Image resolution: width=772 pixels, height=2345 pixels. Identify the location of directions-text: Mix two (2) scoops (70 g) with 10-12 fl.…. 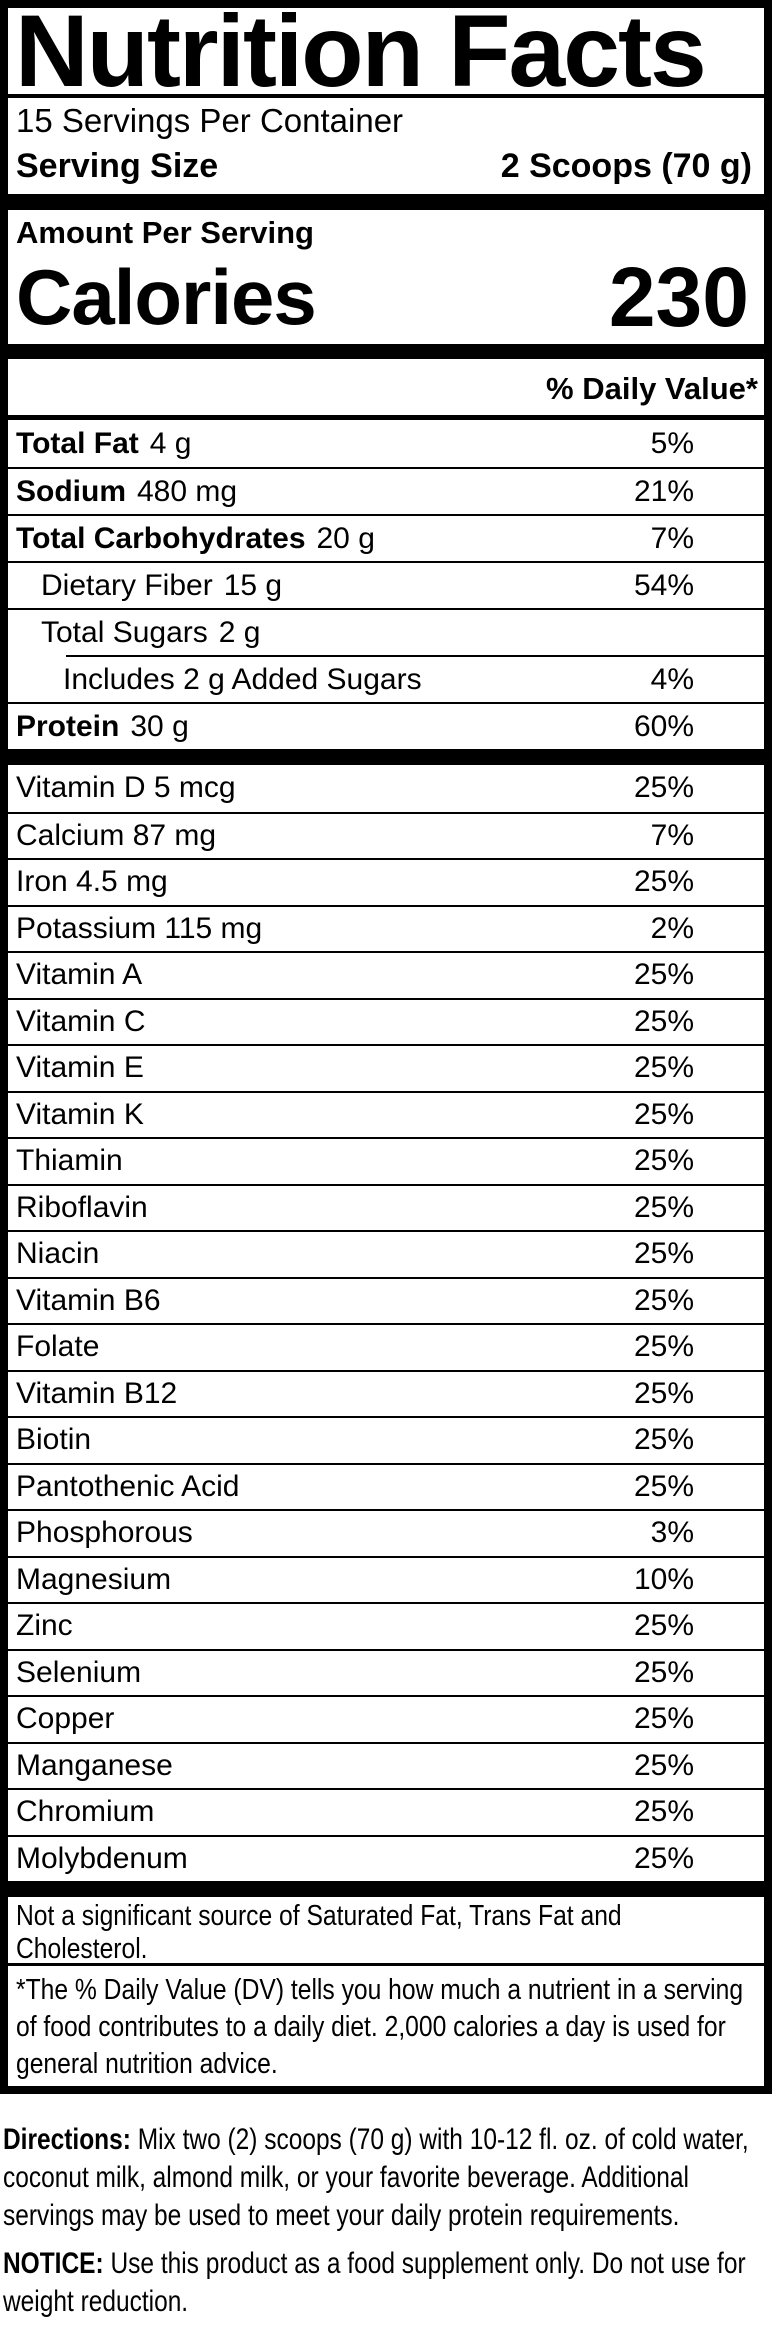
(376, 2177).